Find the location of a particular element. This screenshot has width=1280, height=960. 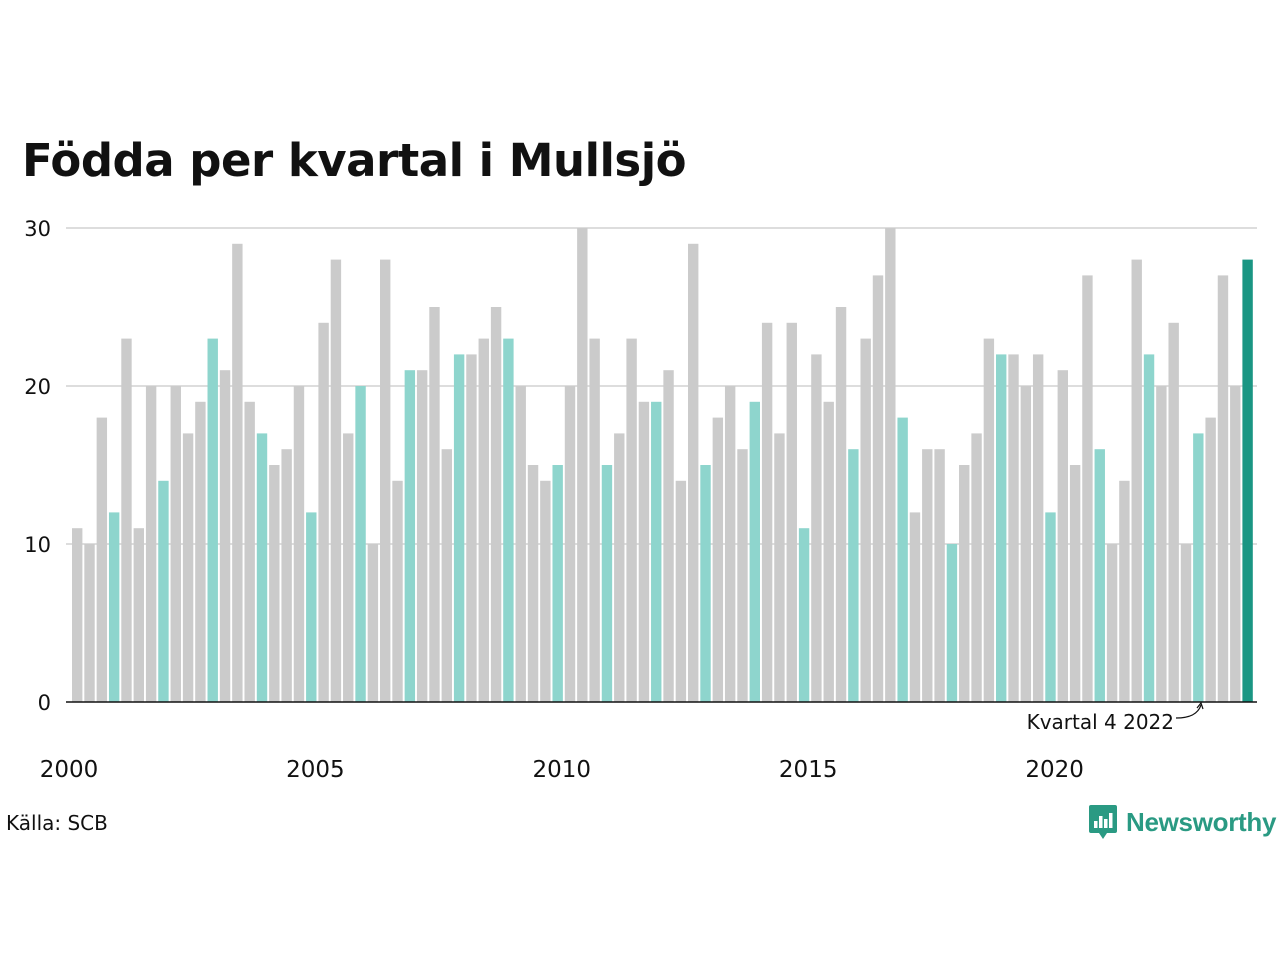

highlight-annotation: Kvartal 4 2022 is located at coordinates (1115, 717).